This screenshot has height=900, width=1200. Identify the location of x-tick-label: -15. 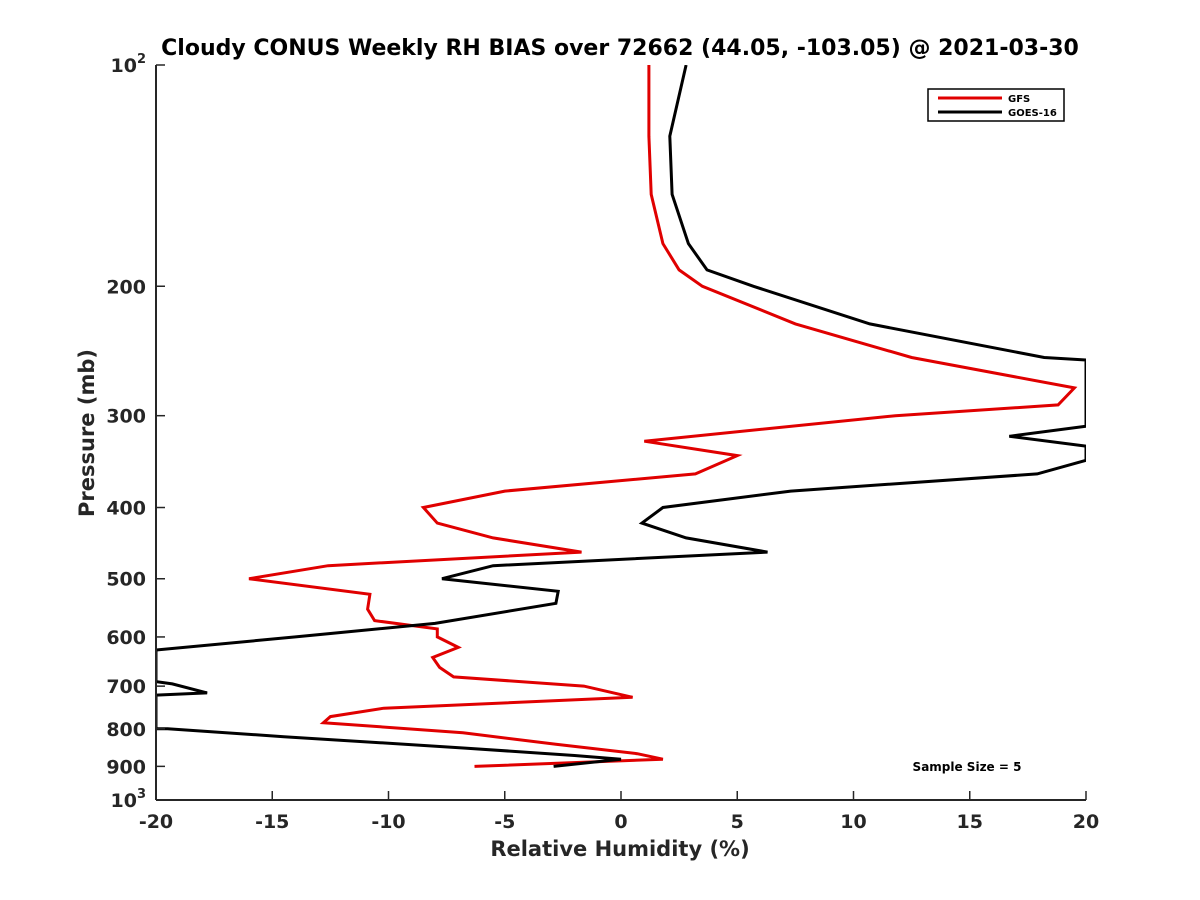
(272, 822).